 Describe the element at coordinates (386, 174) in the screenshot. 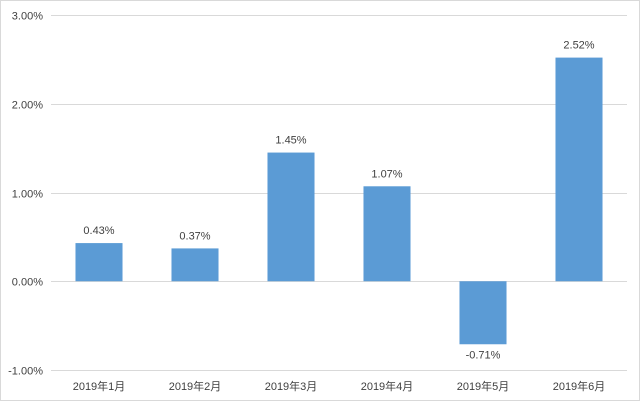

I see `data-label: 1.07%` at that location.